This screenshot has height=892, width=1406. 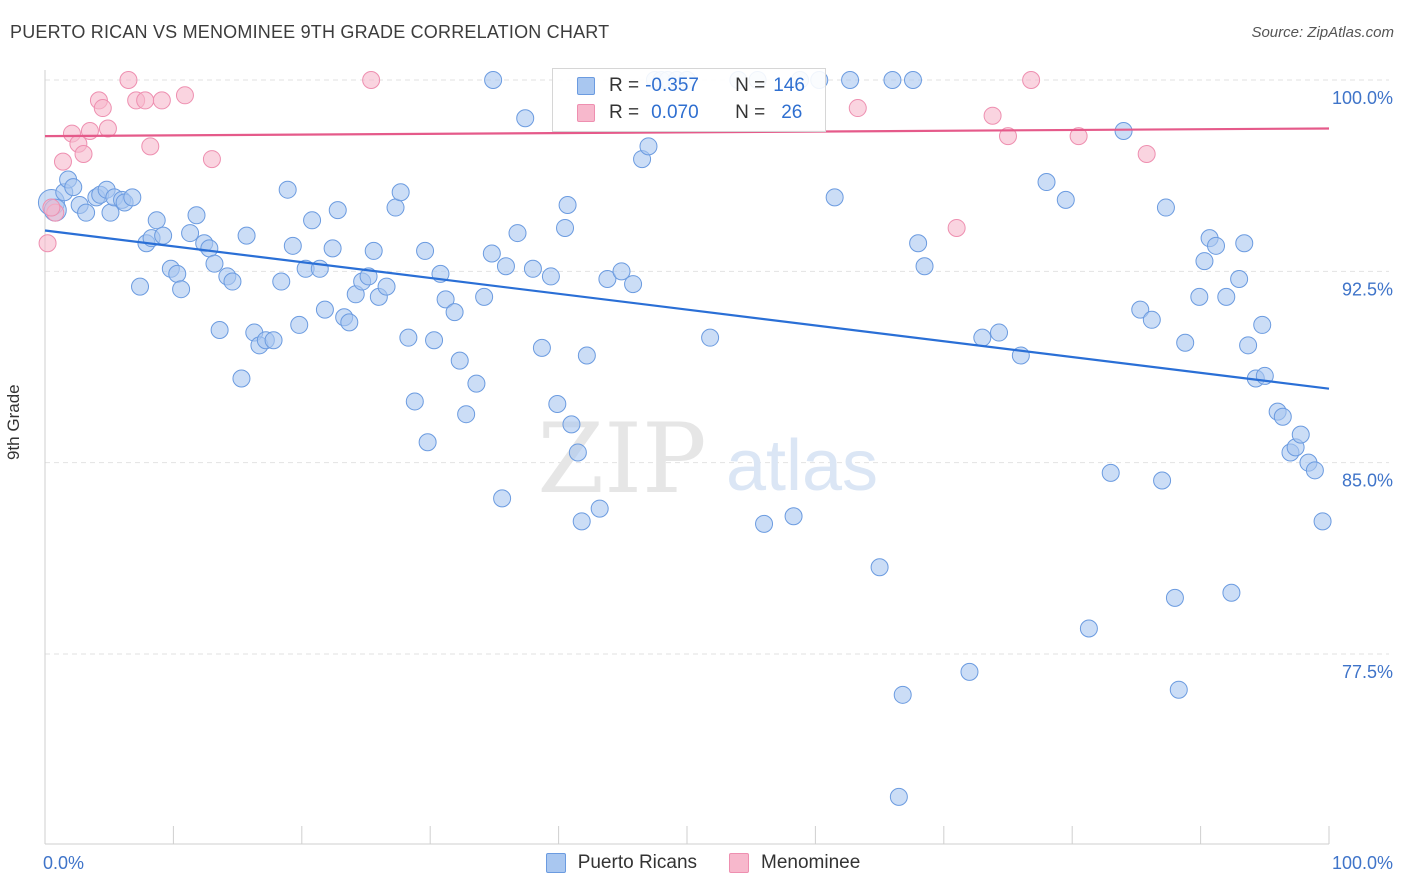 What do you see at coordinates (794, 863) in the screenshot?
I see `legend-item-menominee: Menominee` at bounding box center [794, 863].